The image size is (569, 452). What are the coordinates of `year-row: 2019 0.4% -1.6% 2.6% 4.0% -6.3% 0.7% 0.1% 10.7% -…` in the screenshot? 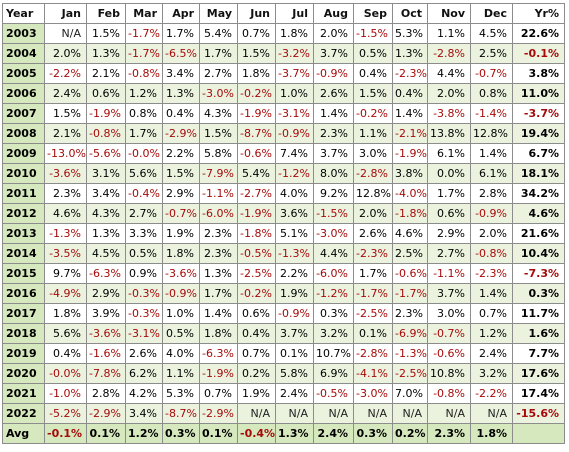 It's located at (283, 353).